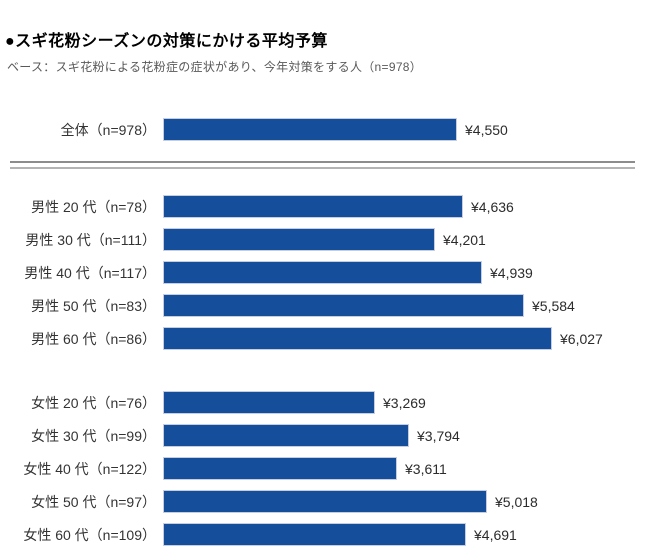  I want to click on value-label: ¥4,201, so click(464, 239).